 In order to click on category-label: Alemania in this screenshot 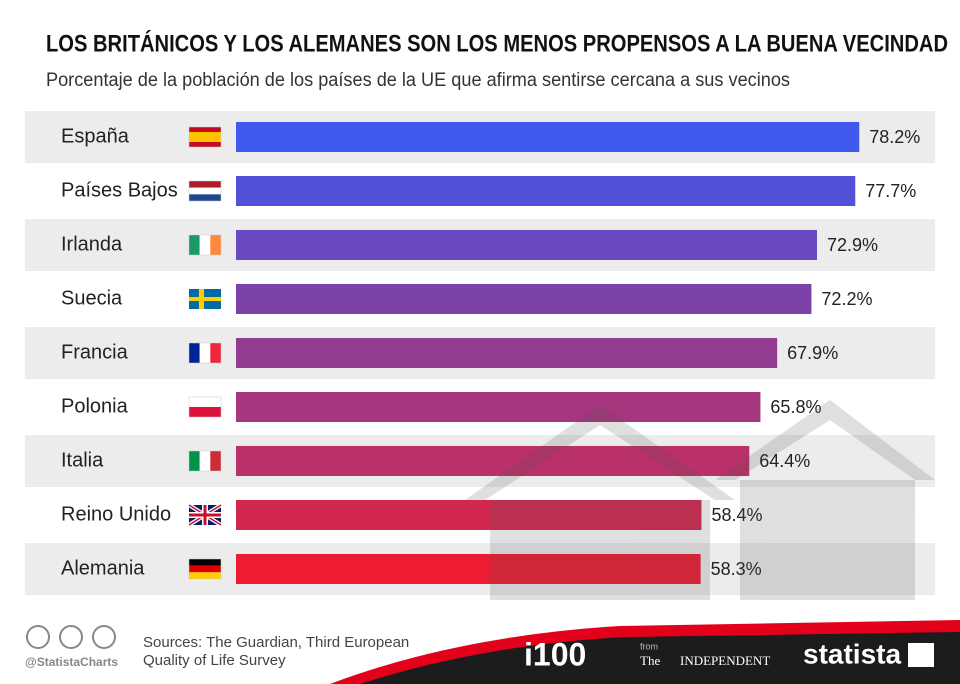, I will do `click(103, 568)`.